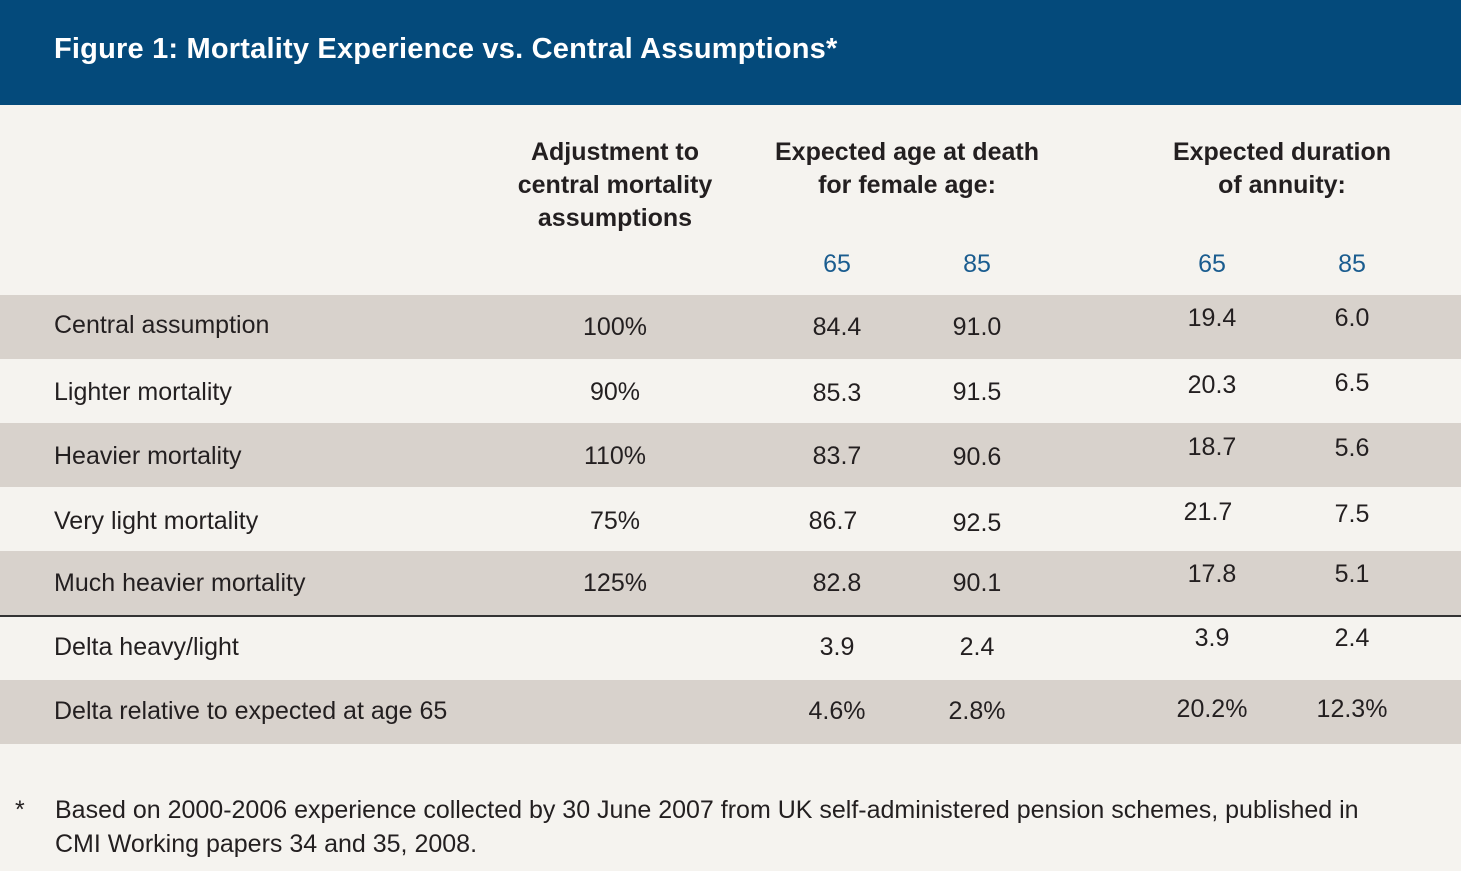  Describe the element at coordinates (1212, 574) in the screenshot. I see `duration-65-cell: 17.8` at that location.